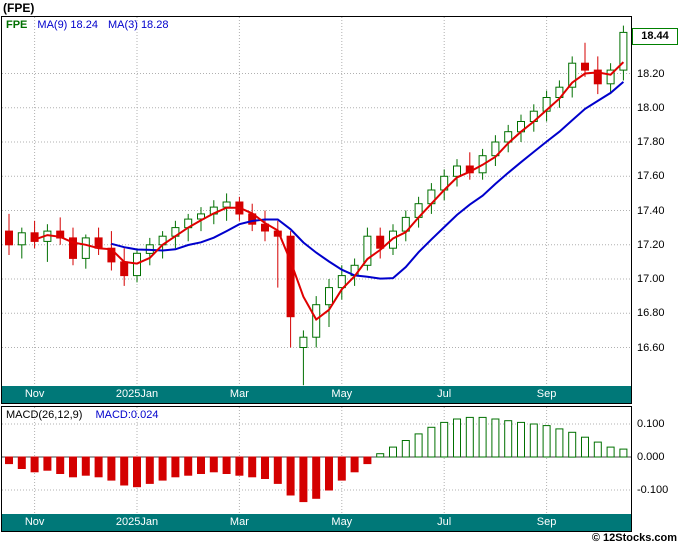  Describe the element at coordinates (651, 142) in the screenshot. I see `price-tick-label: 17.80` at that location.